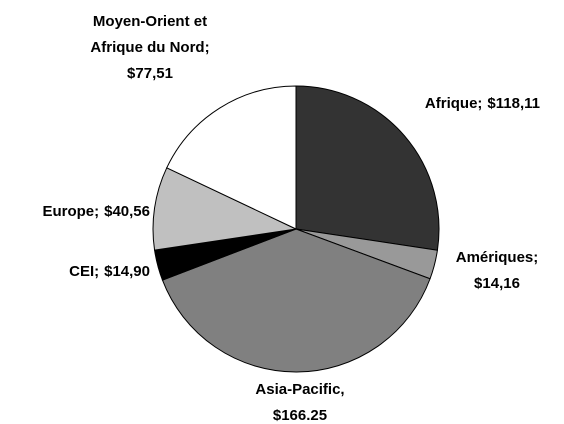  I want to click on slice-value-label: $118,11, so click(513, 103).